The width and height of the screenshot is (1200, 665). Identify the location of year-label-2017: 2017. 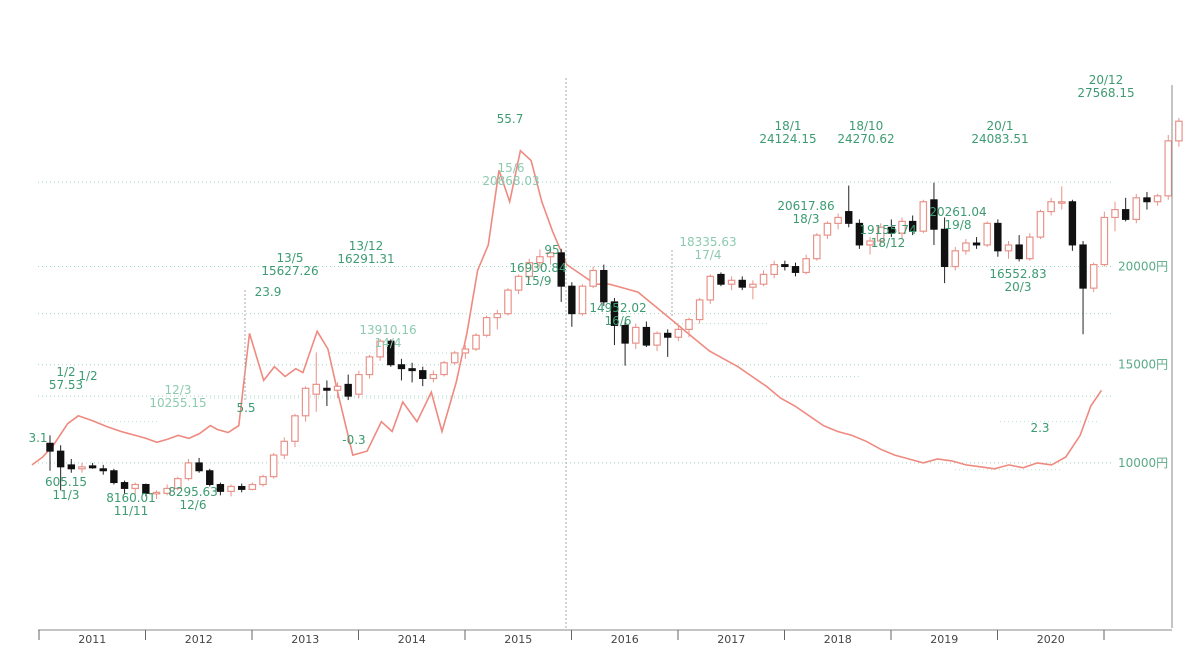
(731, 639).